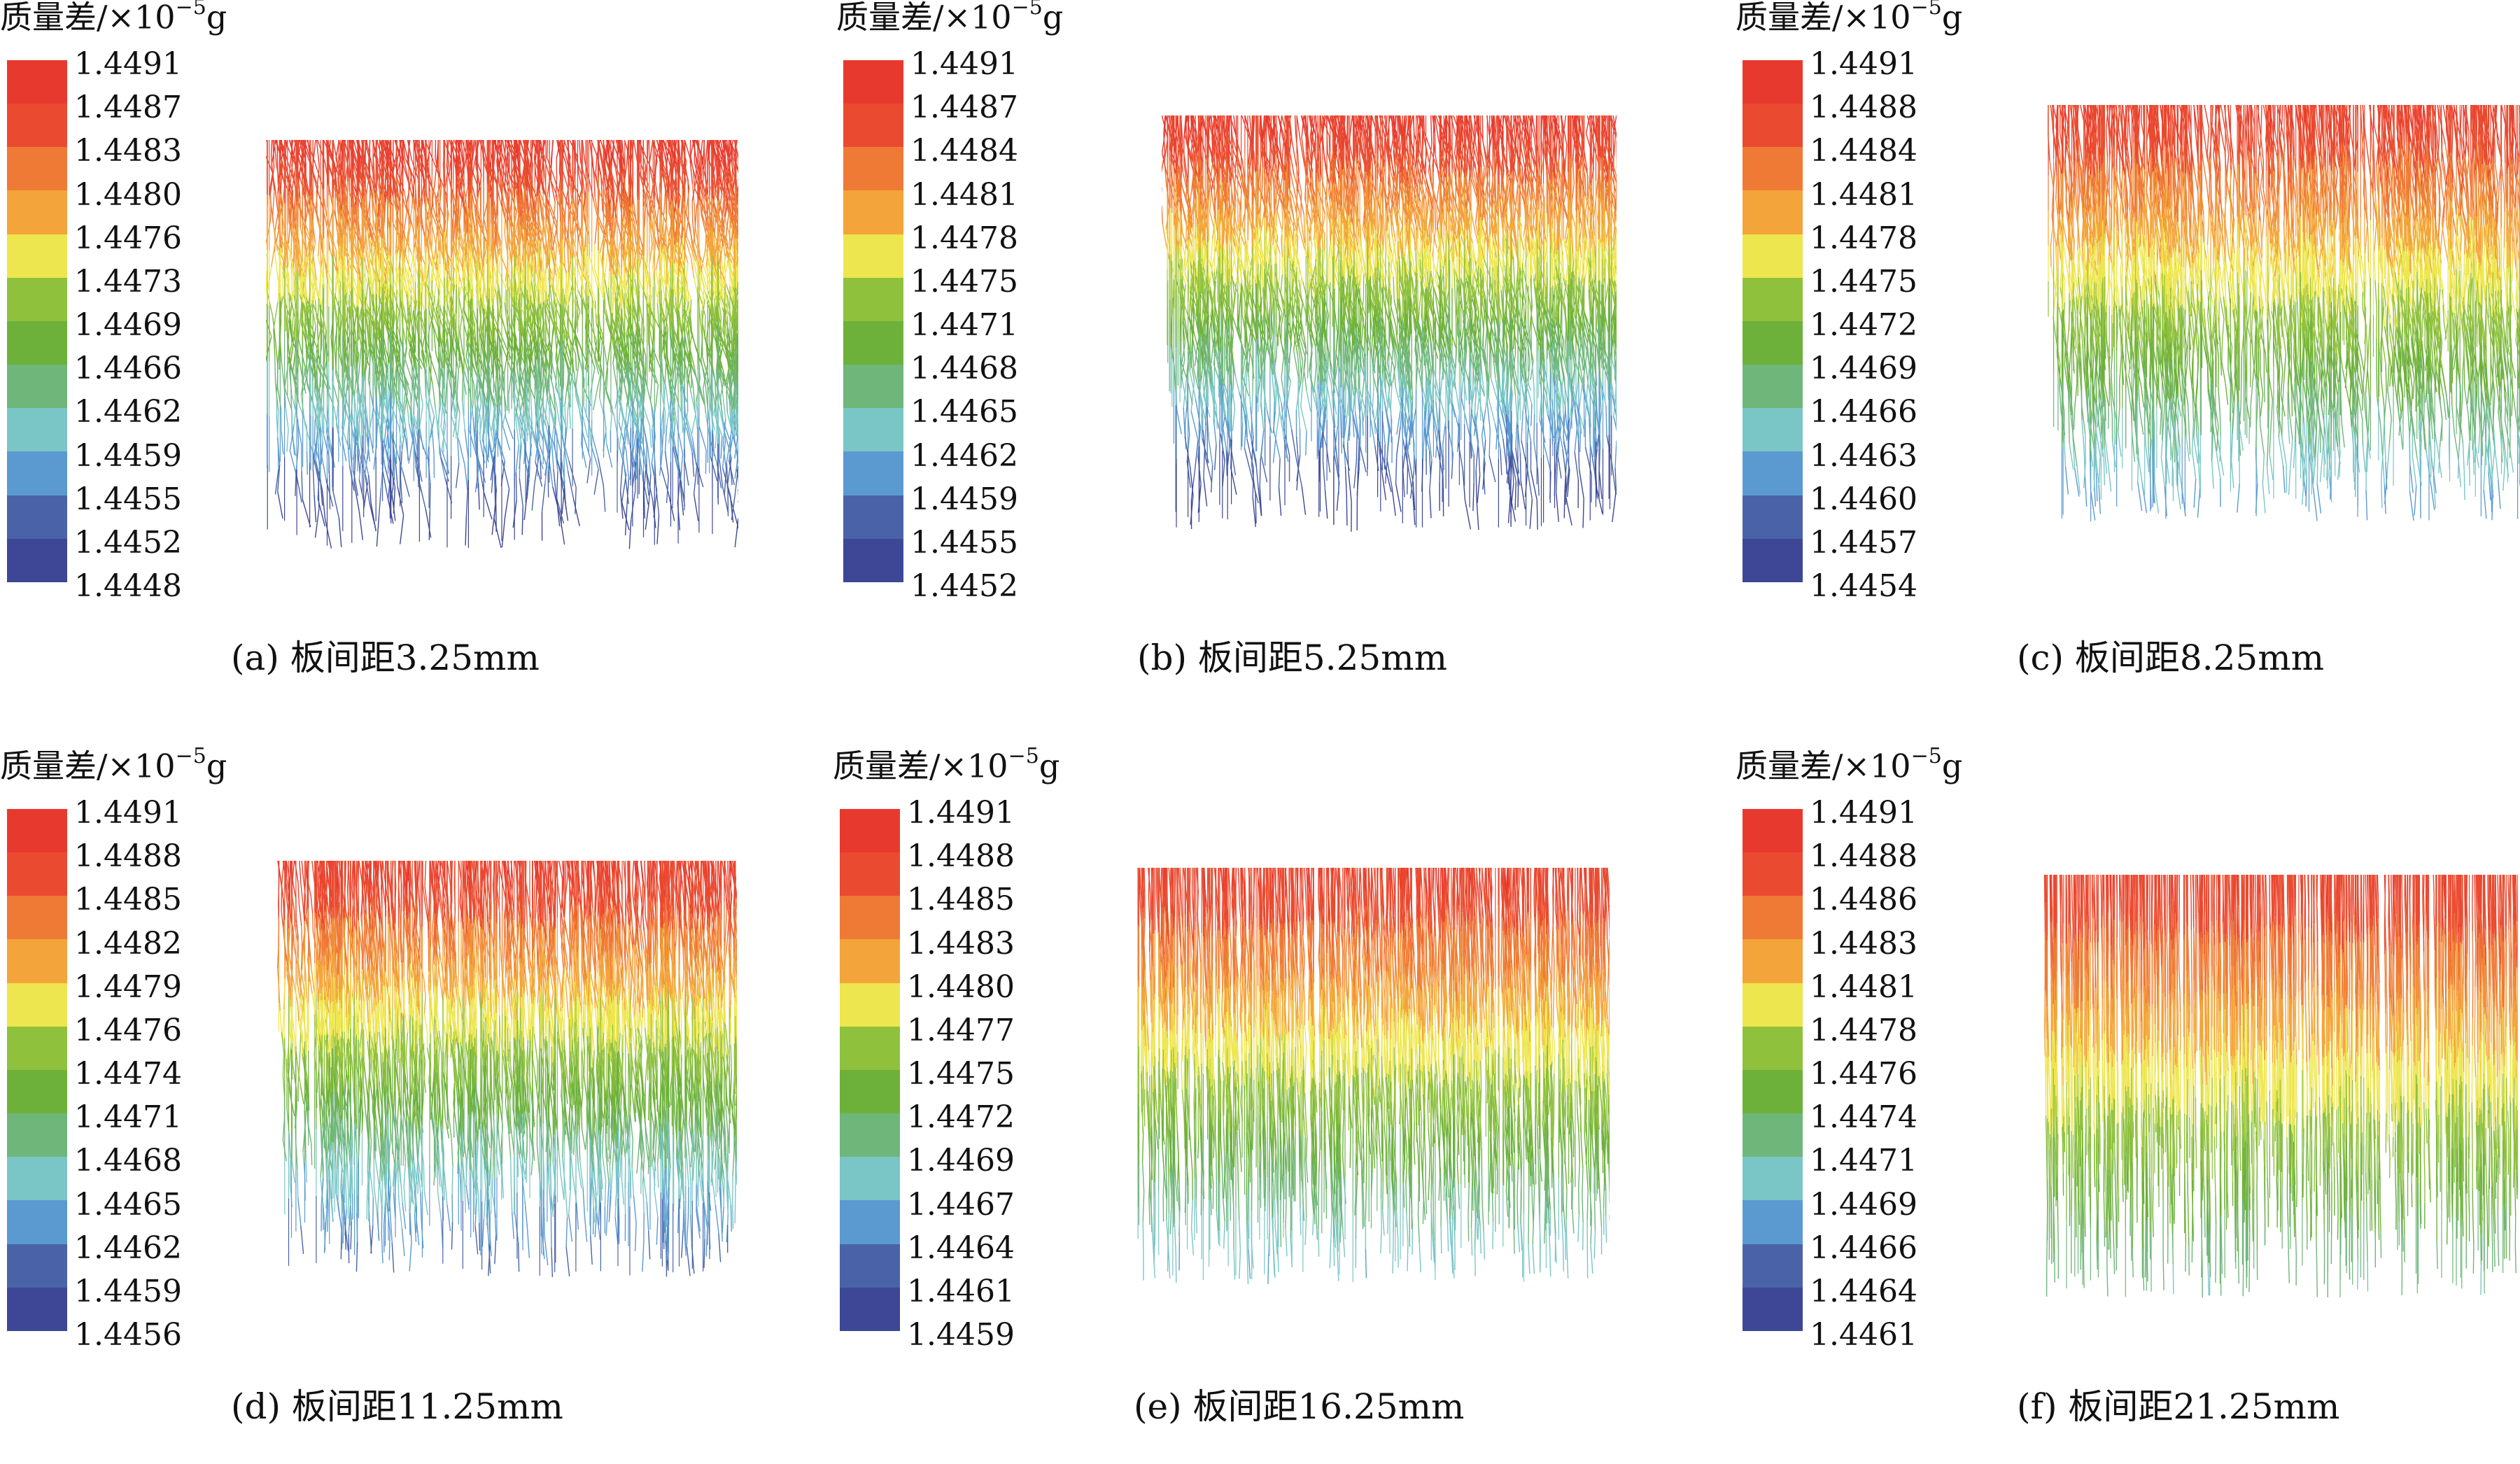 Image resolution: width=2520 pixels, height=1464 pixels. Describe the element at coordinates (128, 195) in the screenshot. I see `colorbar-tick-label: 1.4480` at that location.